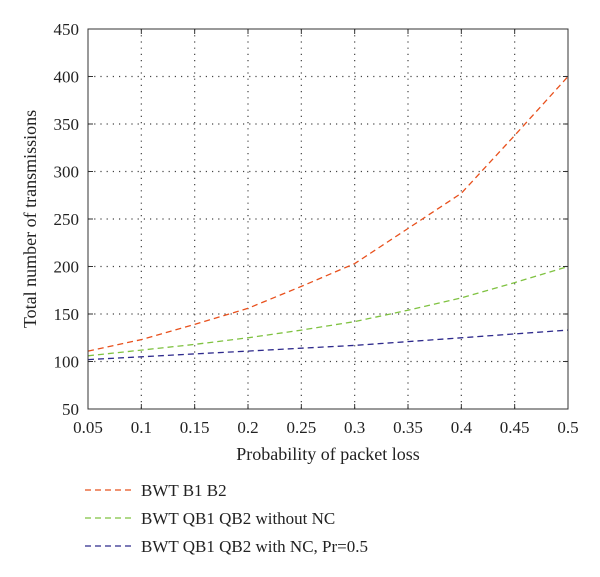 This screenshot has height=577, width=600. What do you see at coordinates (327, 454) in the screenshot?
I see `x-axis-title: Probability of packet loss` at bounding box center [327, 454].